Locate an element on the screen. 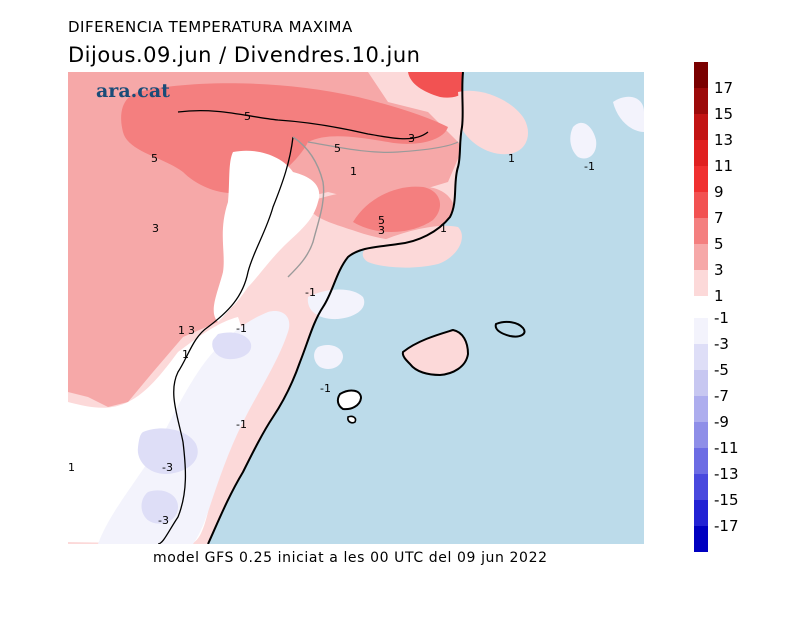 This screenshot has width=800, height=617. contour-fill-plus5-coast is located at coordinates (397, 209).